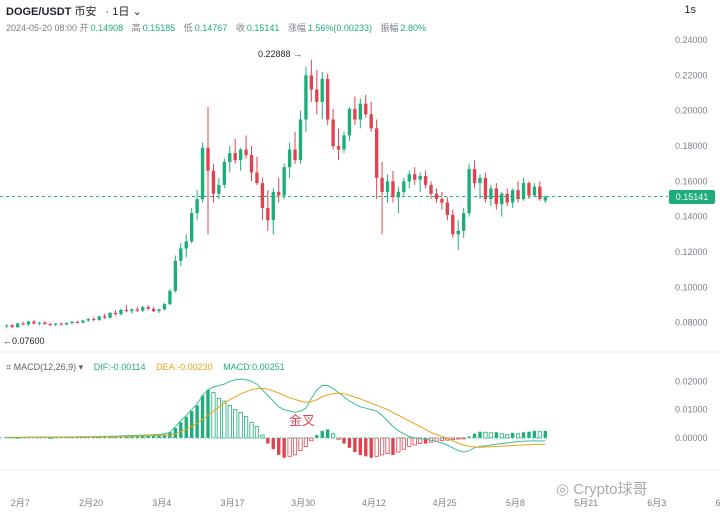 The width and height of the screenshot is (720, 513). I want to click on watermark: ◎ Crypto球哥, so click(601, 488).